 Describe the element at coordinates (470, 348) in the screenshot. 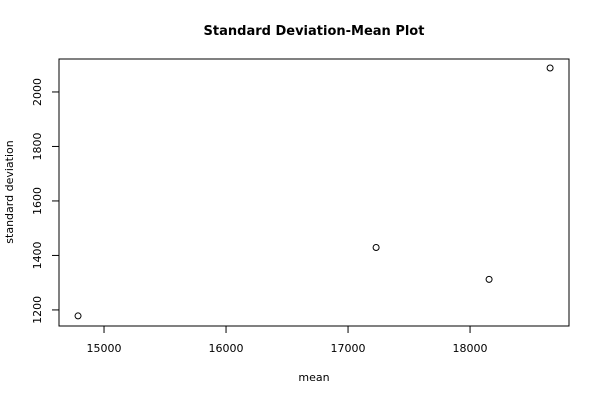

I see `x-tick-label: 18000` at that location.